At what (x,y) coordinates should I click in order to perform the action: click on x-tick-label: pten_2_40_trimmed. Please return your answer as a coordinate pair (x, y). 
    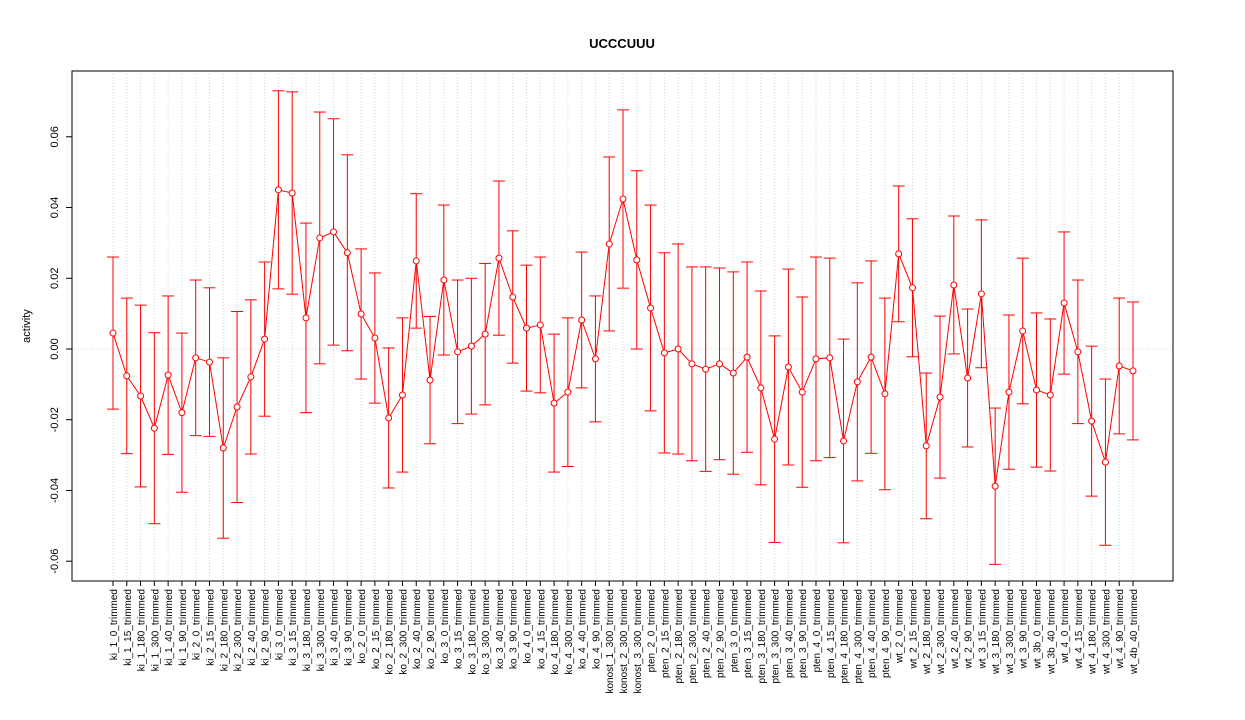
    Looking at the image, I should click on (707, 633).